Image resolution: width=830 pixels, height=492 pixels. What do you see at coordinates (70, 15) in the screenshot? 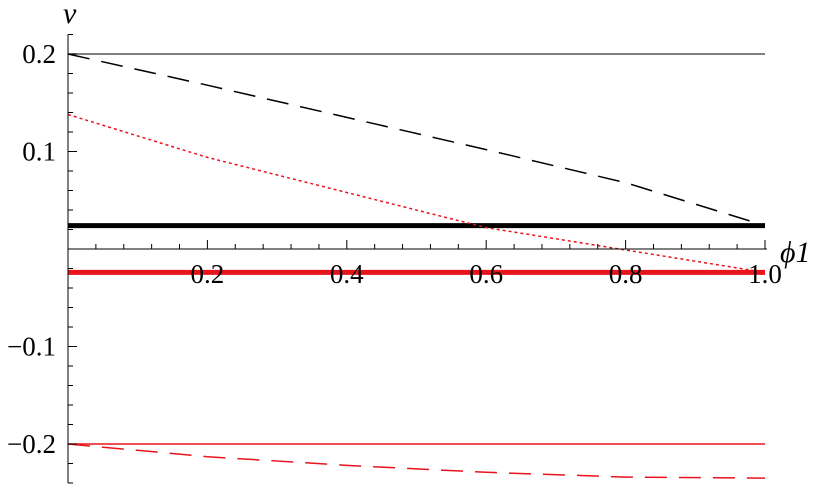
I see `y-axis-label: v` at bounding box center [70, 15].